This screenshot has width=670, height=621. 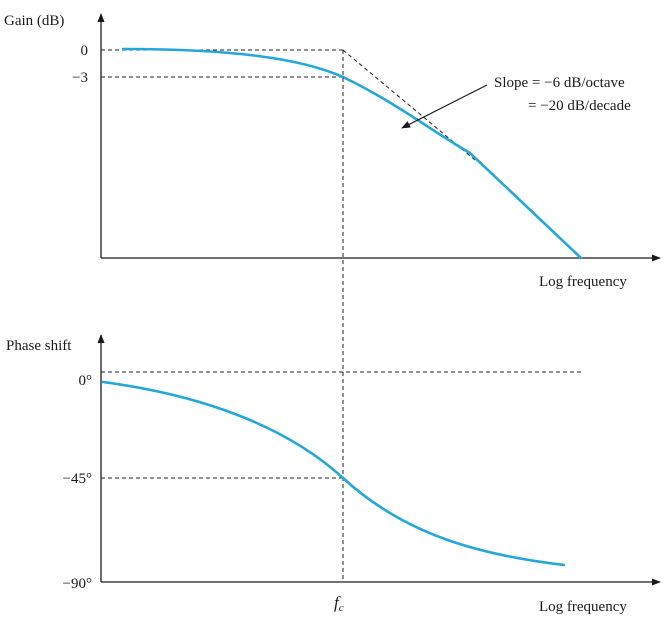 I want to click on gain-y-axis-label: Gain (dB), so click(x=34, y=21).